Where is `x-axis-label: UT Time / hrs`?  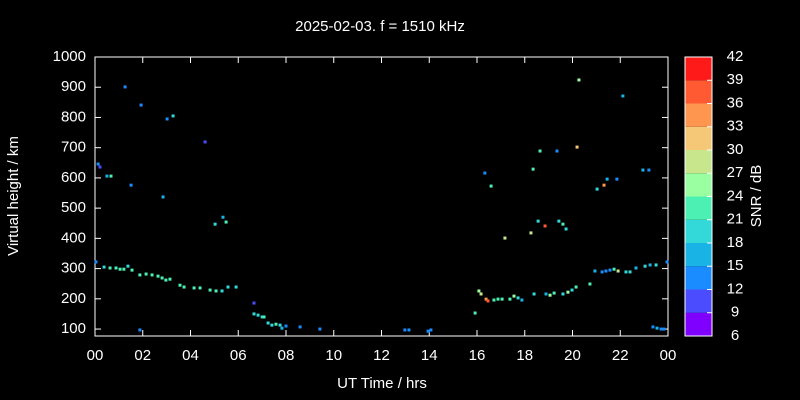
x-axis-label: UT Time / hrs is located at coordinates (382, 383).